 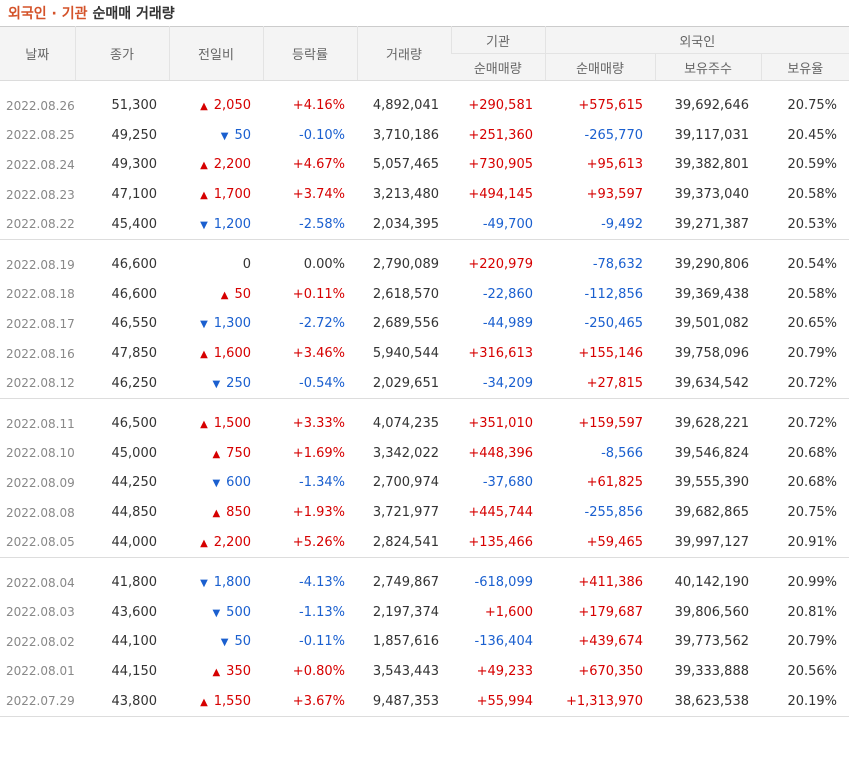 What do you see at coordinates (405, 542) in the screenshot?
I see `cell-volume: 2,824,541` at bounding box center [405, 542].